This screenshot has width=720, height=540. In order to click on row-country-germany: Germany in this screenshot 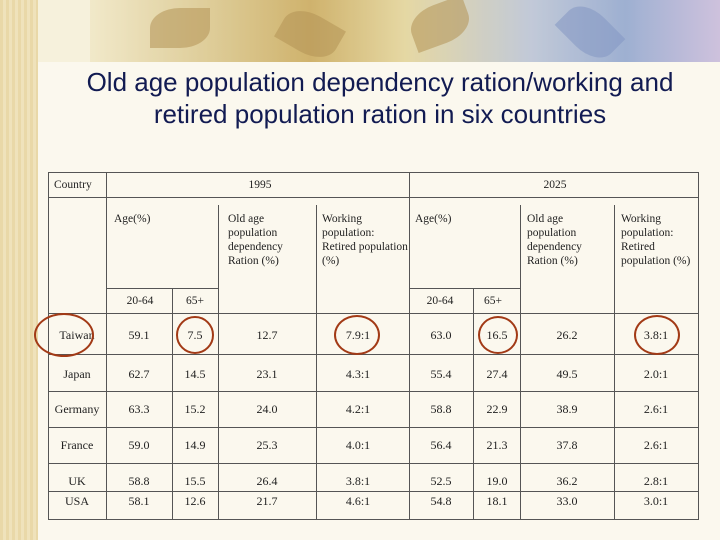, I will do `click(77, 409)`.